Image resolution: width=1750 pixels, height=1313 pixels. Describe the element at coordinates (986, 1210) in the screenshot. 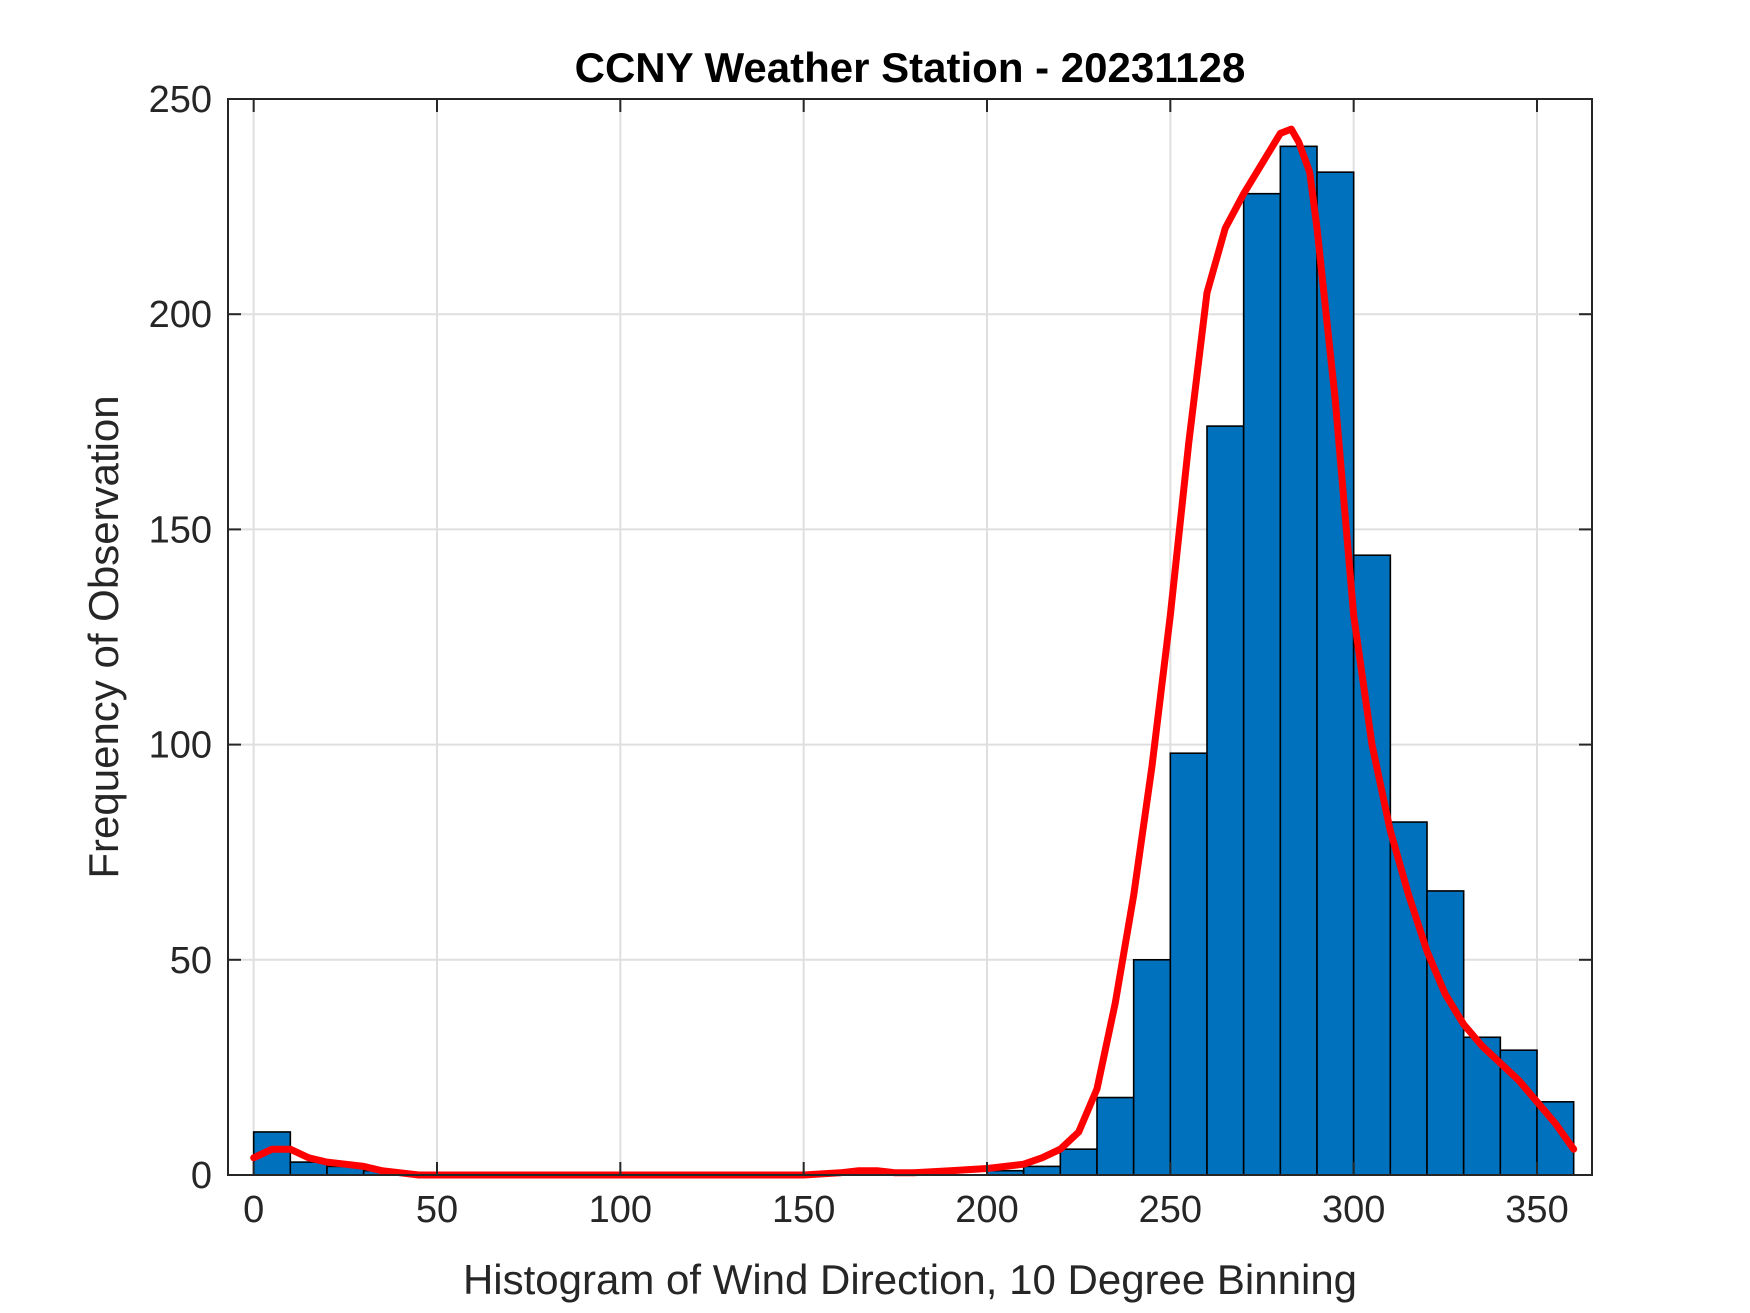

I see `x-tick-label: 200` at that location.